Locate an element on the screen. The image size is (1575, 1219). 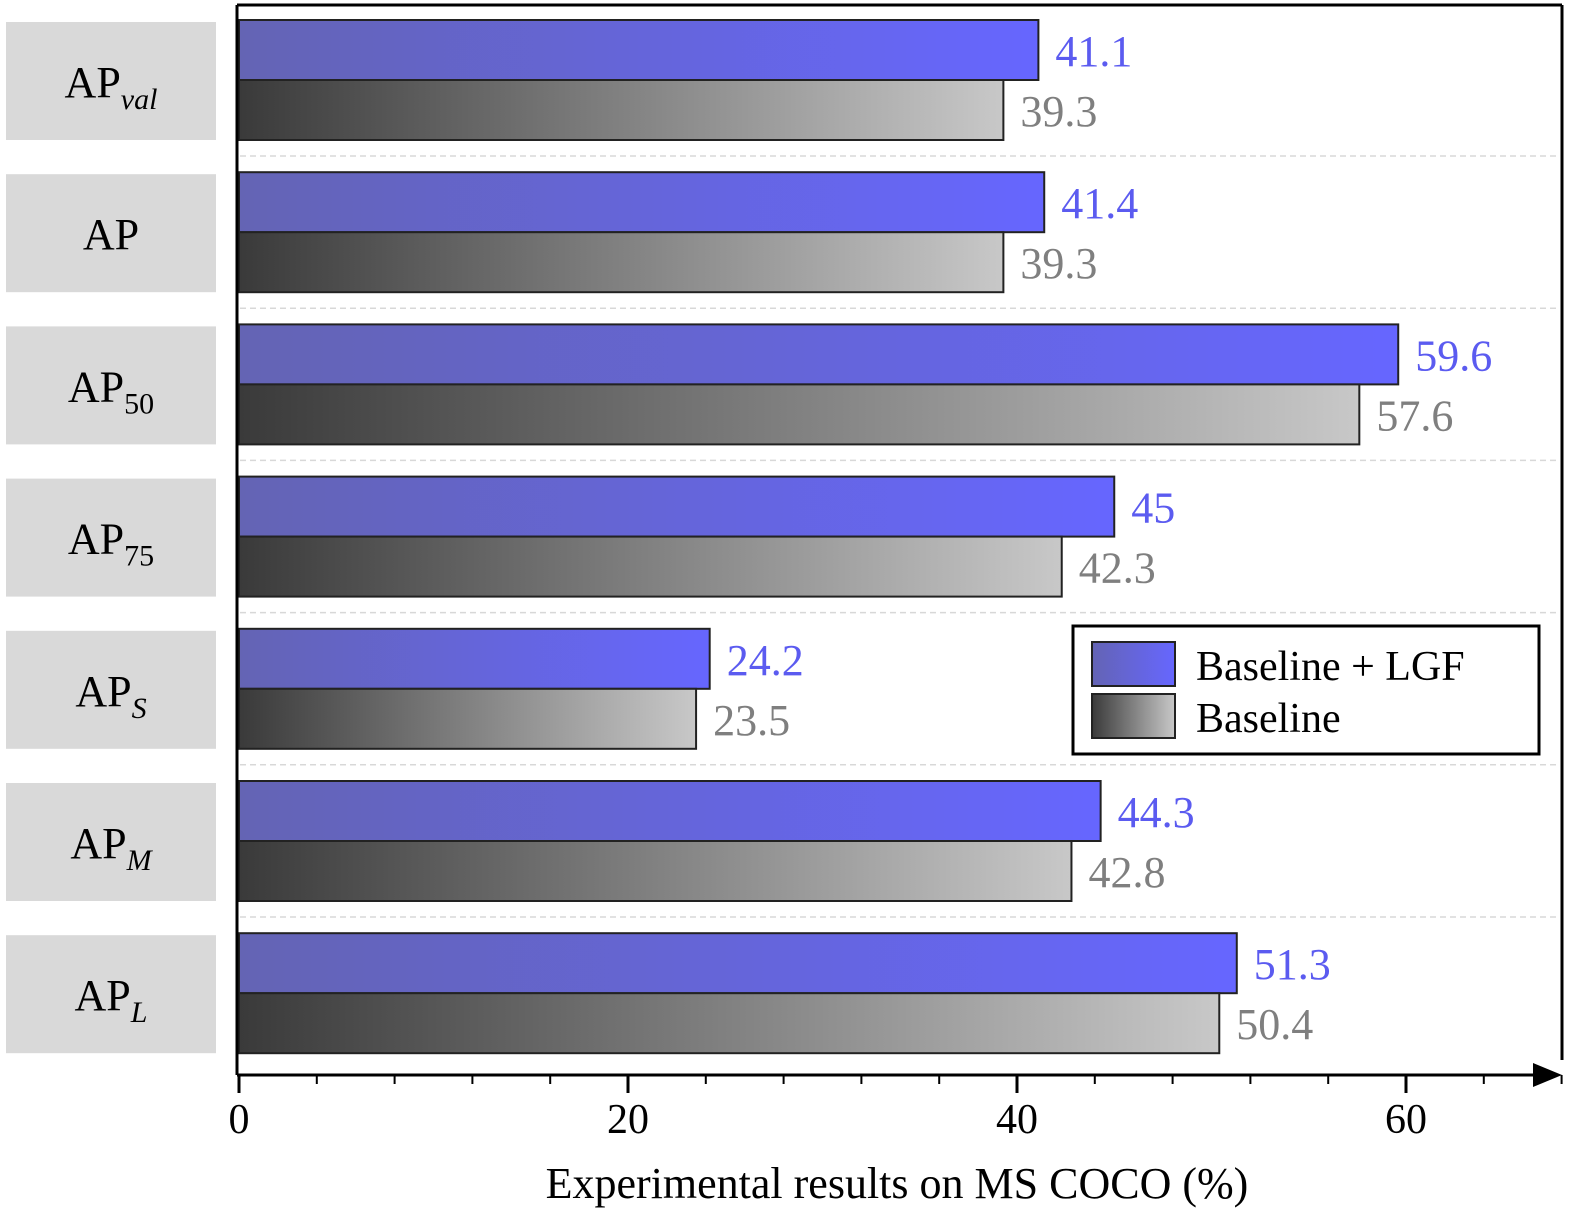
value-label-baseline: 57.6 is located at coordinates (1414, 415).